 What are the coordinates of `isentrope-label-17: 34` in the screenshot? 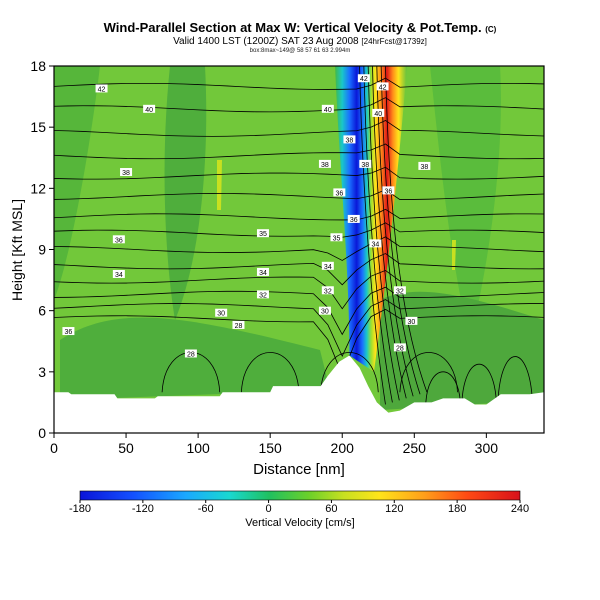 It's located at (119, 275).